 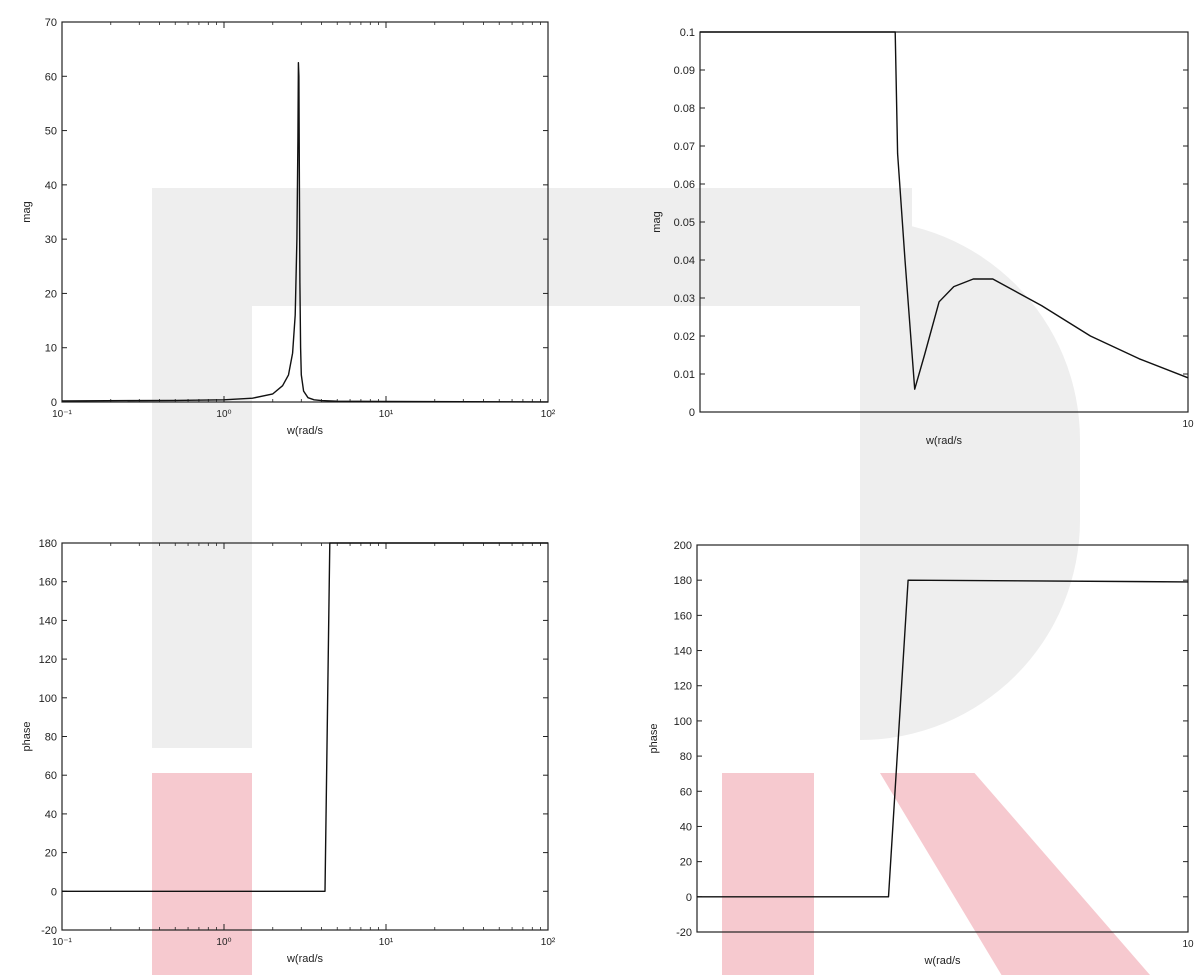 What do you see at coordinates (683, 546) in the screenshot?
I see `y-tick-label: 200` at bounding box center [683, 546].